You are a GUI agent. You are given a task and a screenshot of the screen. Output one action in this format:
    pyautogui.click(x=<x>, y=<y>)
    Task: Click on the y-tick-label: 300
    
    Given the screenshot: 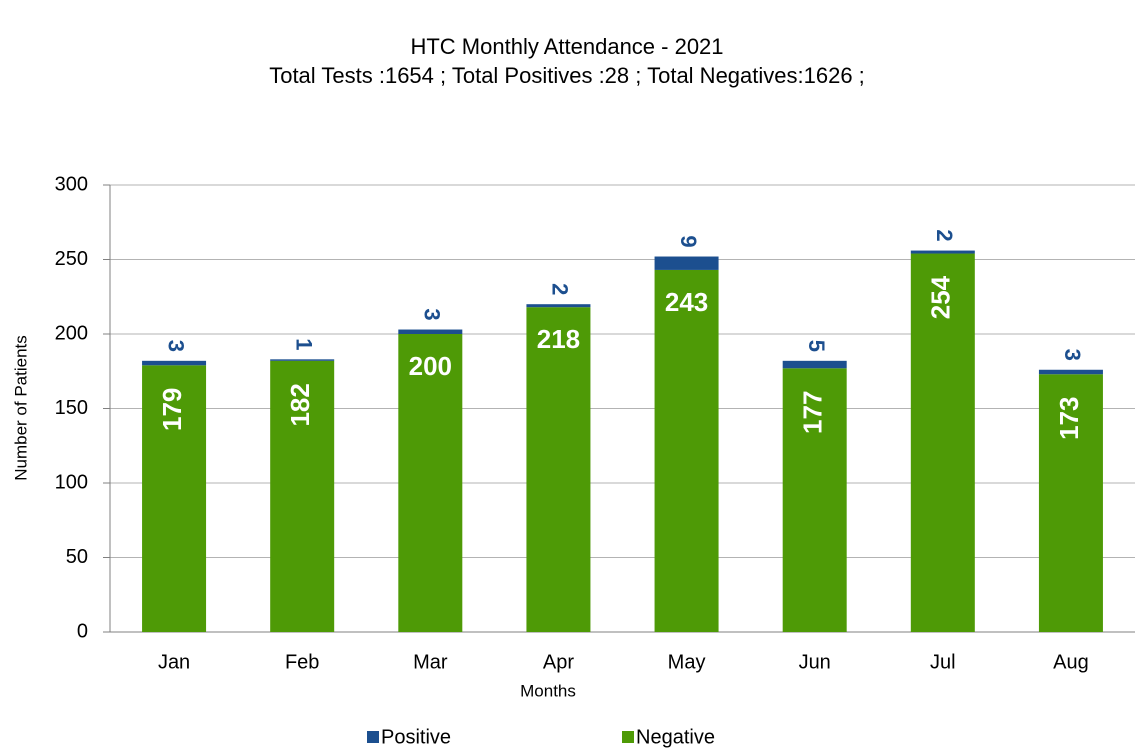 What is the action you would take?
    pyautogui.click(x=71, y=184)
    